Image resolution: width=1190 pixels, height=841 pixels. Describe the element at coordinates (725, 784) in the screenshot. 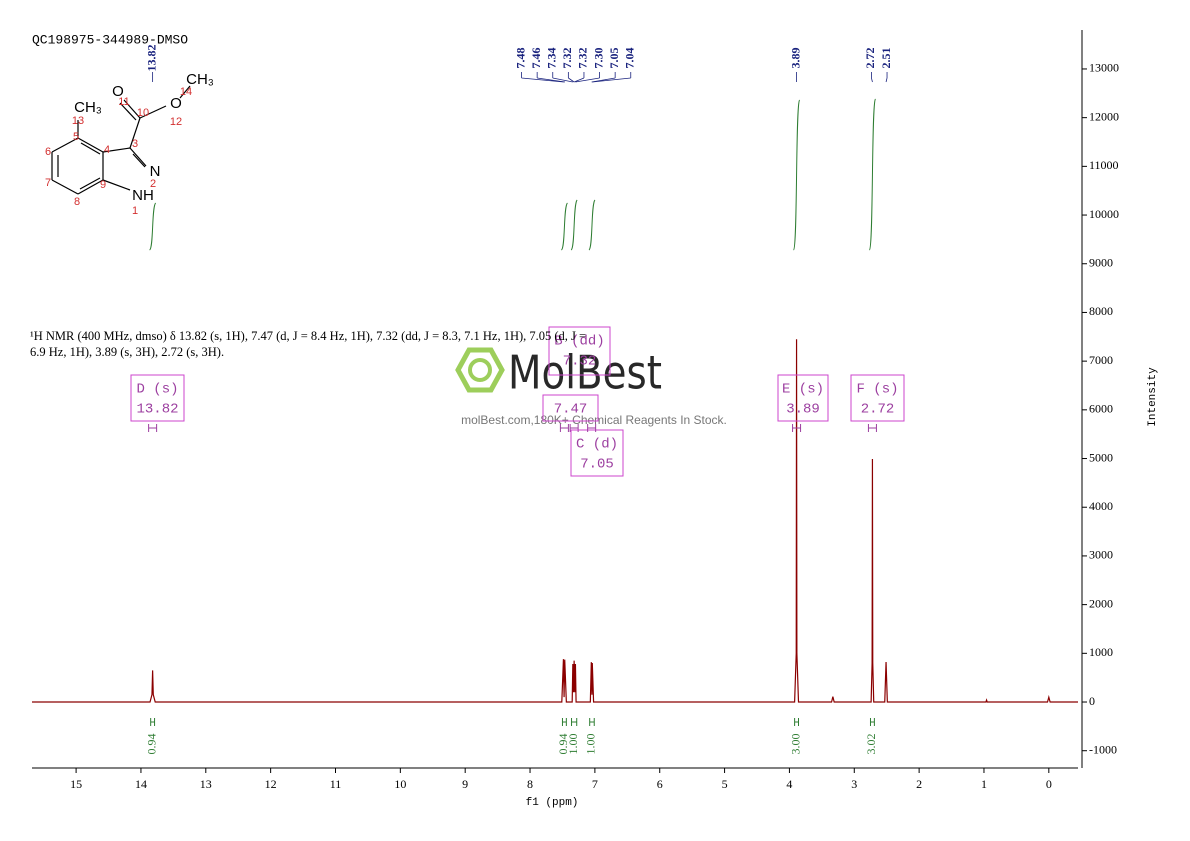

I see `x-tick-label: 5` at that location.